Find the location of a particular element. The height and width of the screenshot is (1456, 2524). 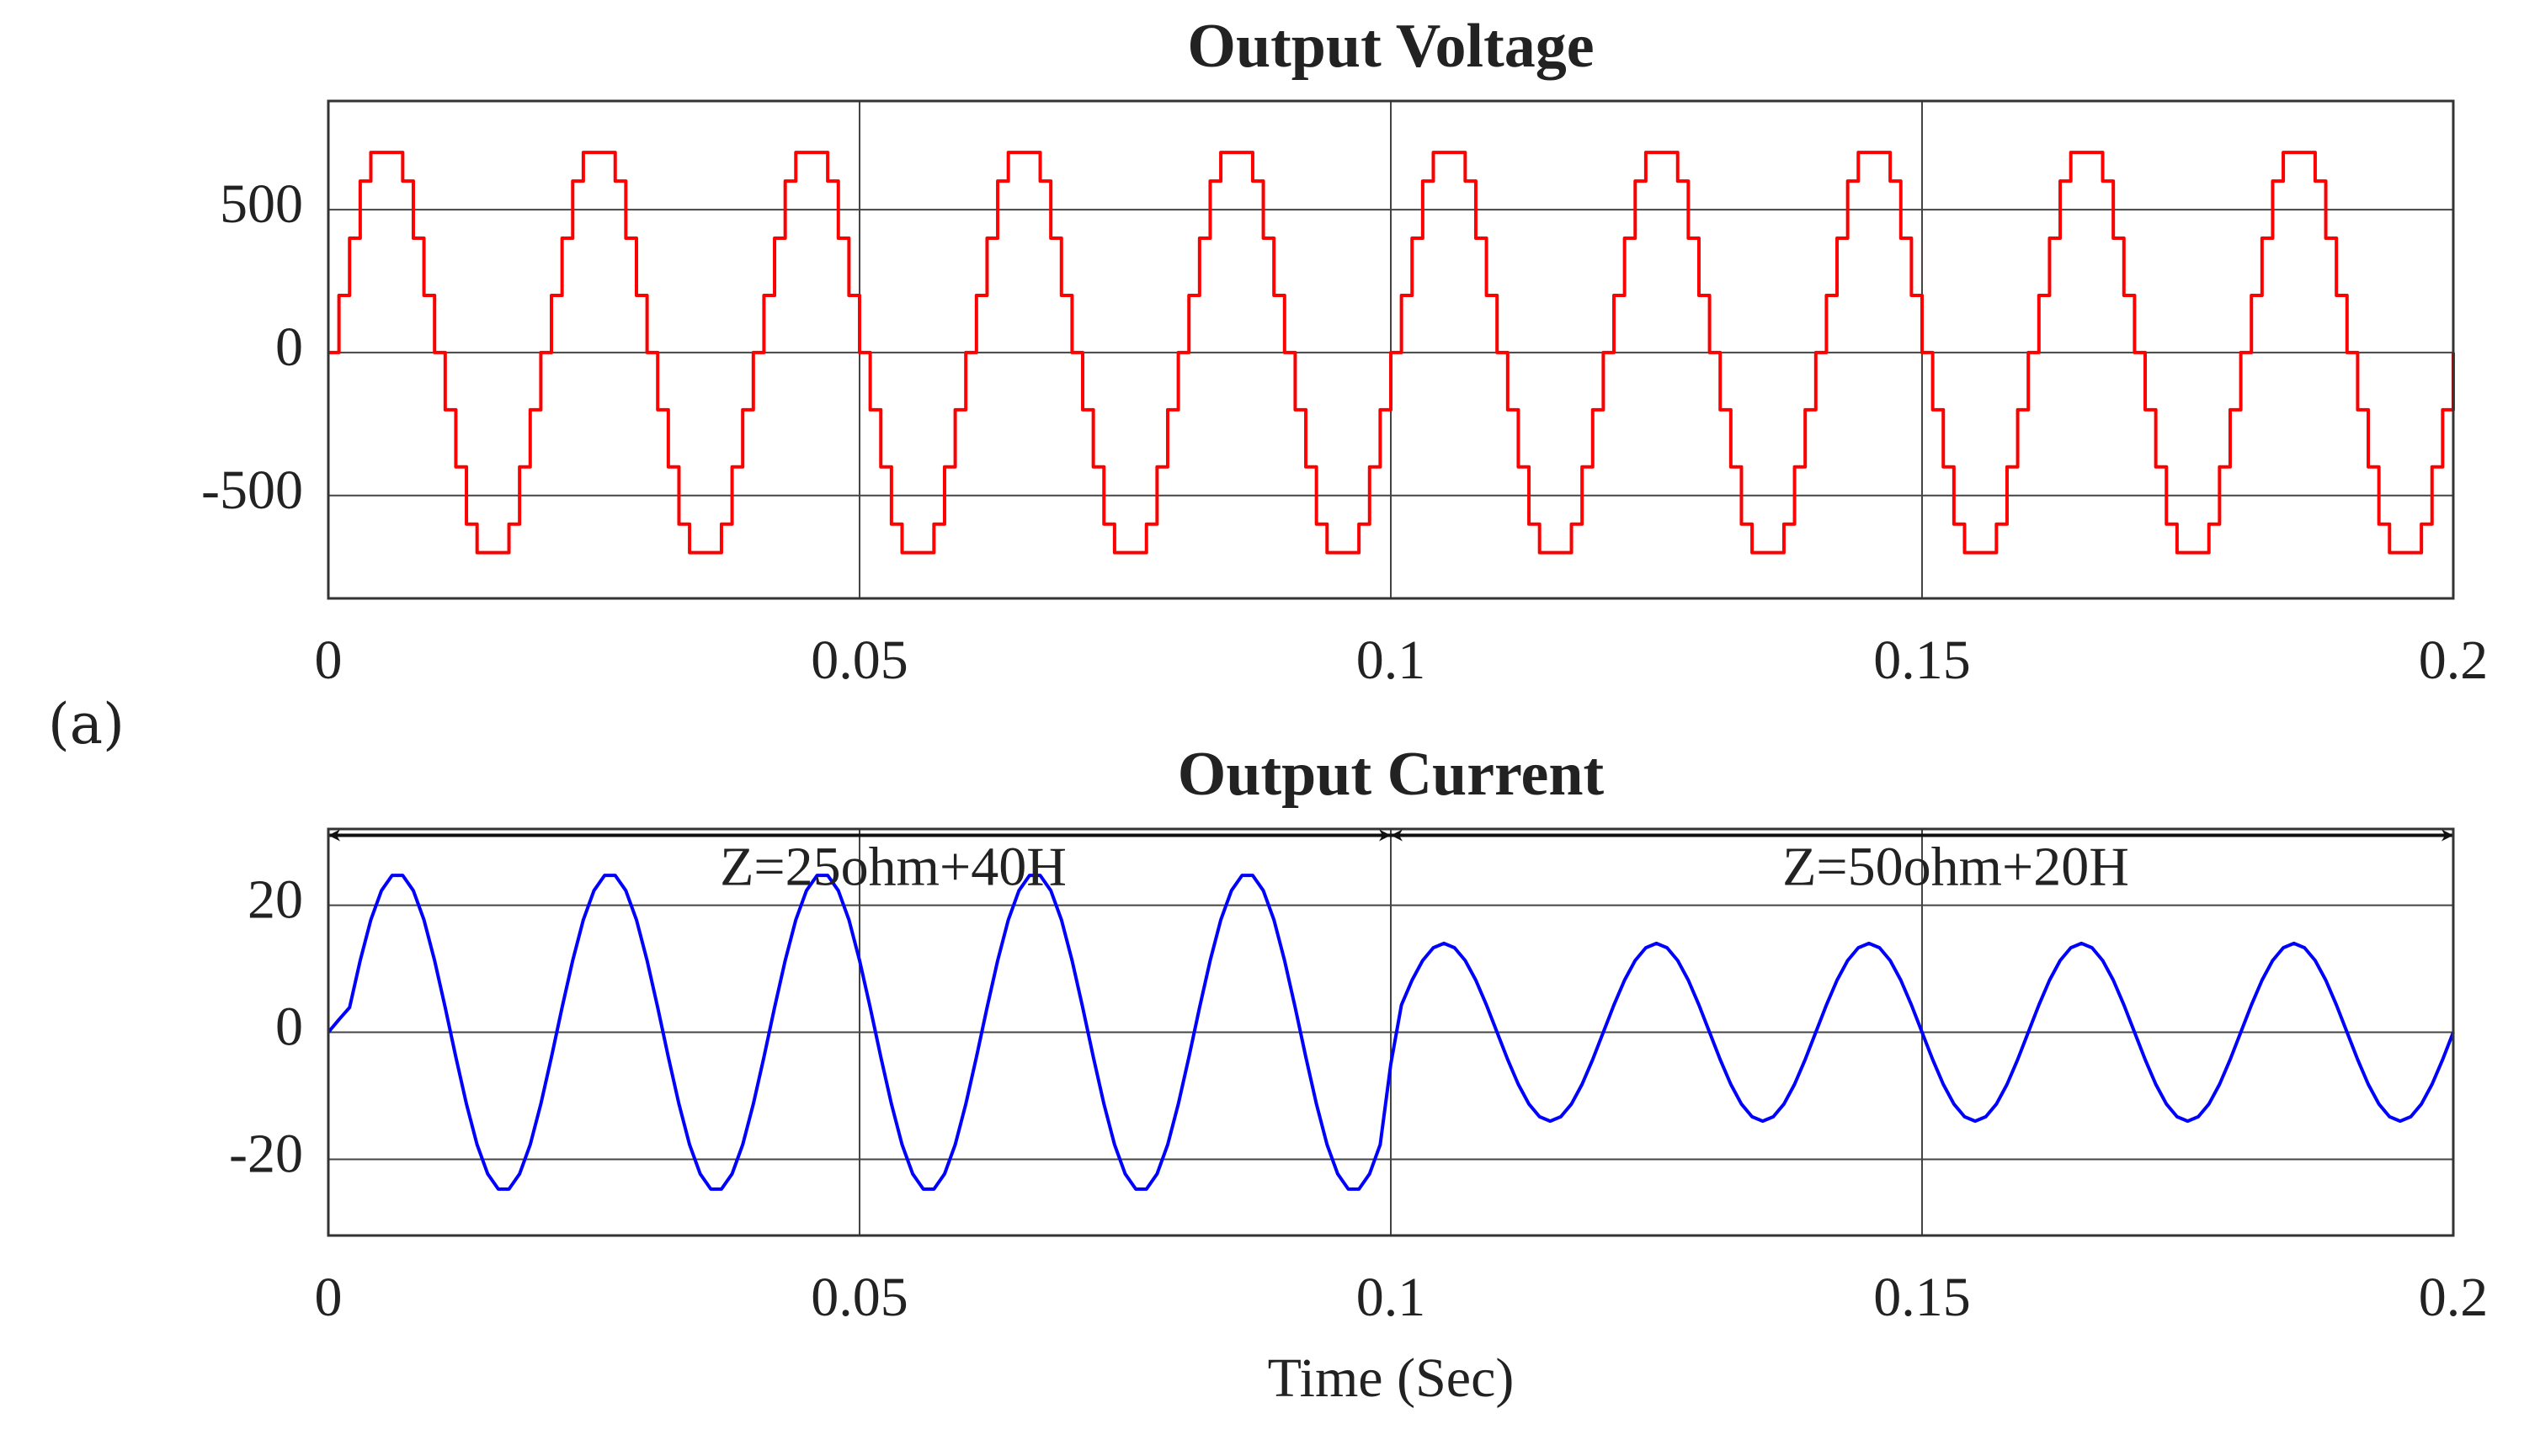

panel-label: (a) is located at coordinates (86, 724).